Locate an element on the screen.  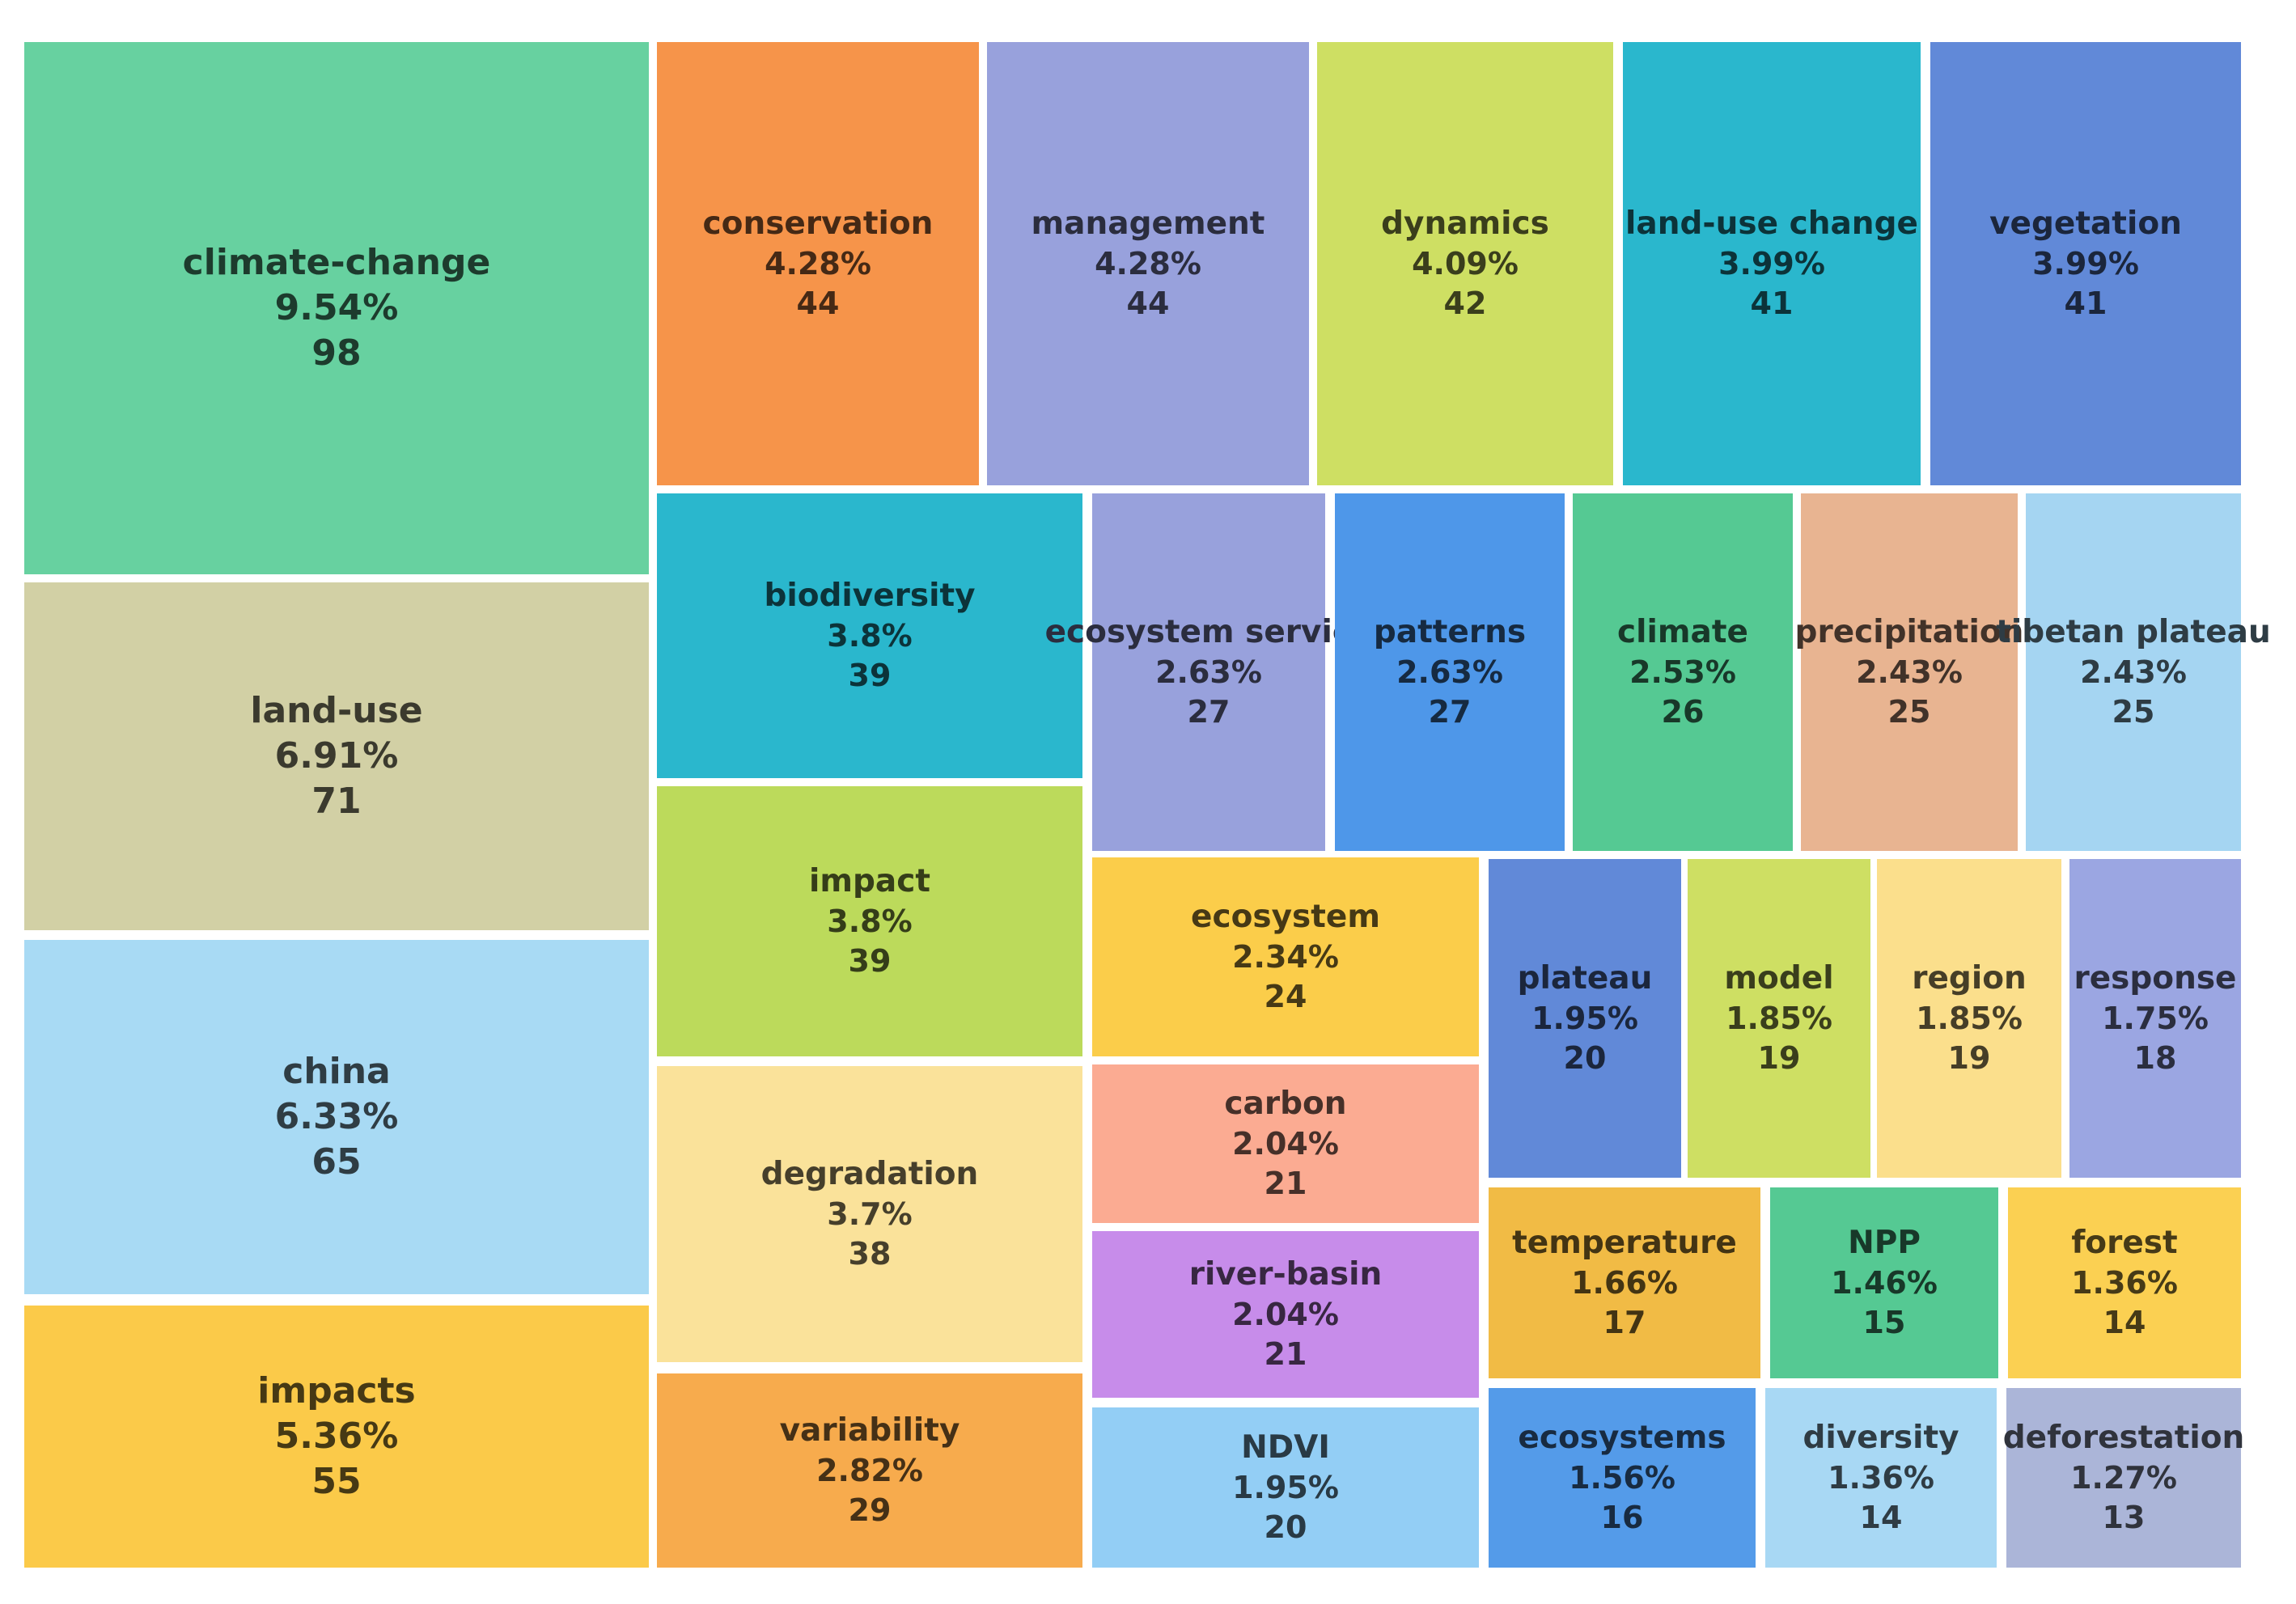
treemap-cell-river-basin: river-basin 2.04% 21 is located at coordinates (1285, 1314).